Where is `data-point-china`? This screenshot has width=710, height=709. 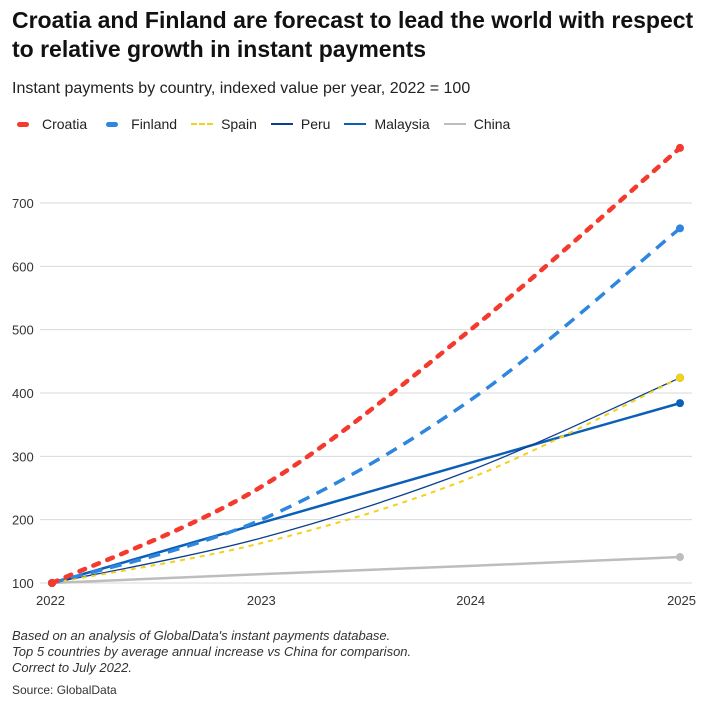 data-point-china is located at coordinates (680, 557).